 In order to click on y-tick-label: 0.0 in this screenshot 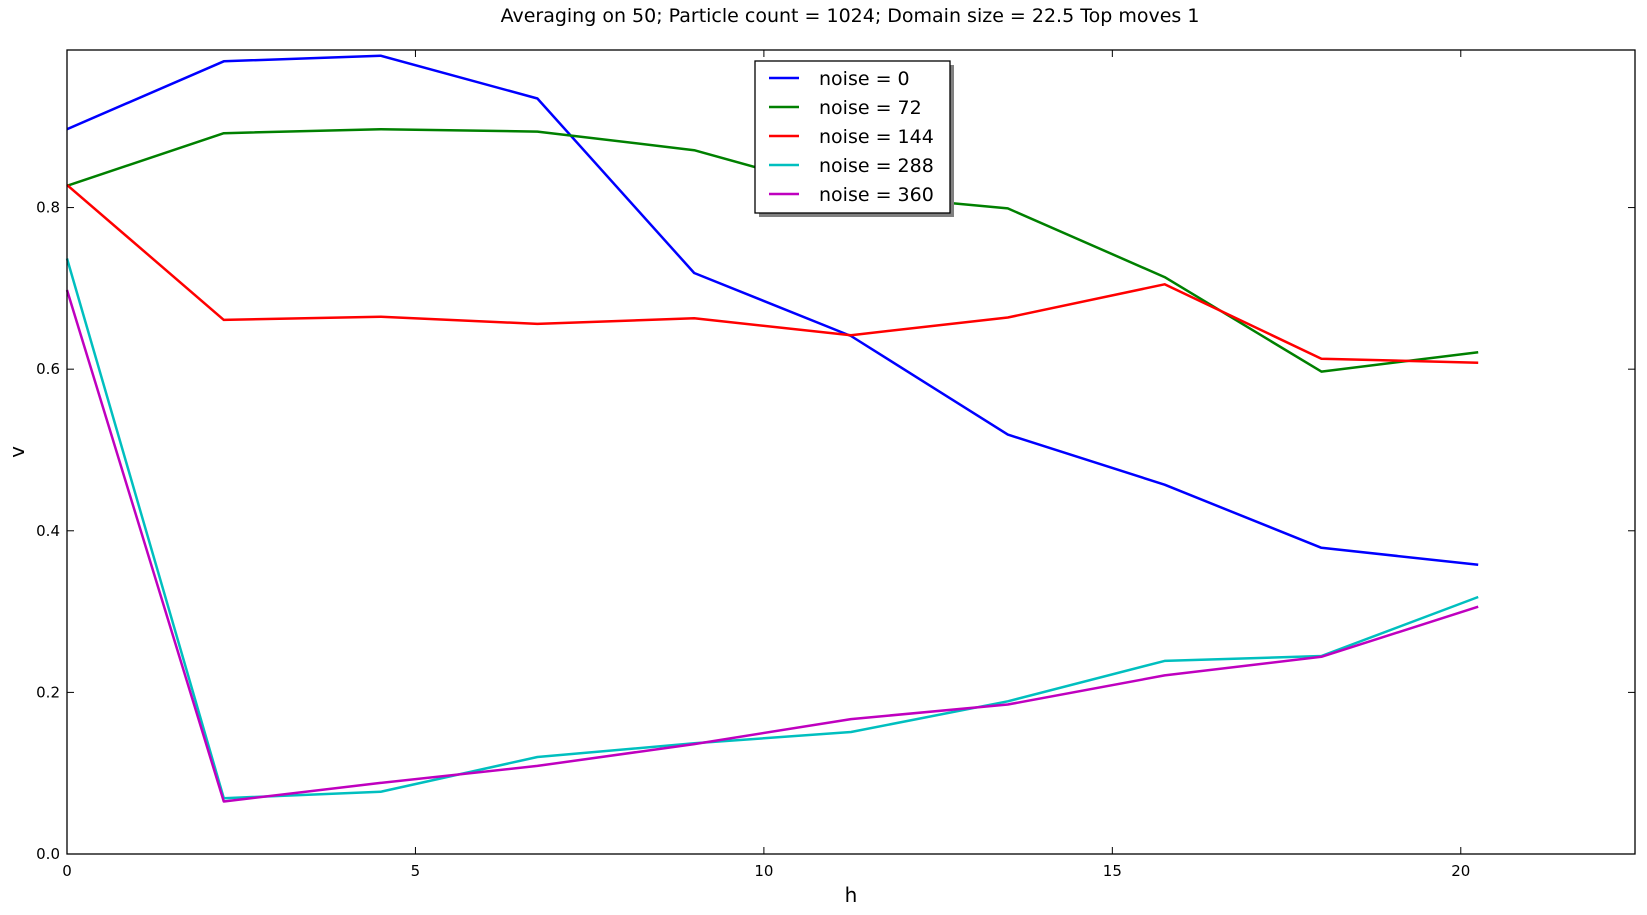, I will do `click(48, 854)`.